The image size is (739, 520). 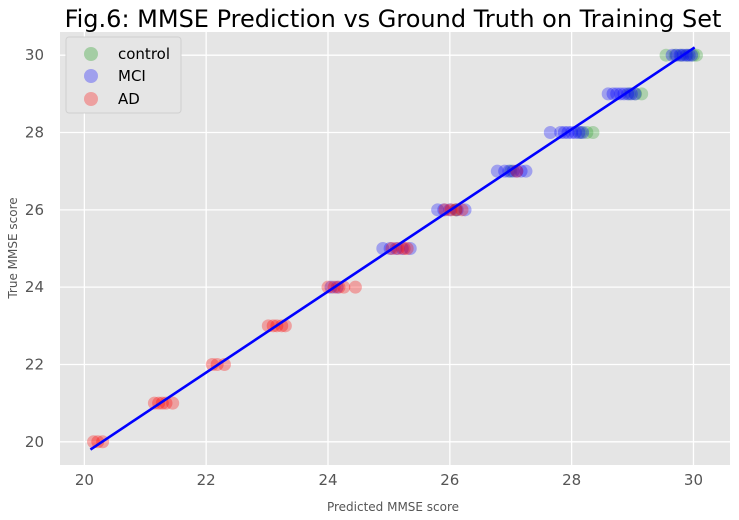 I want to click on x-tick-labels: 20 22 24 26 28 30, so click(x=389, y=480).